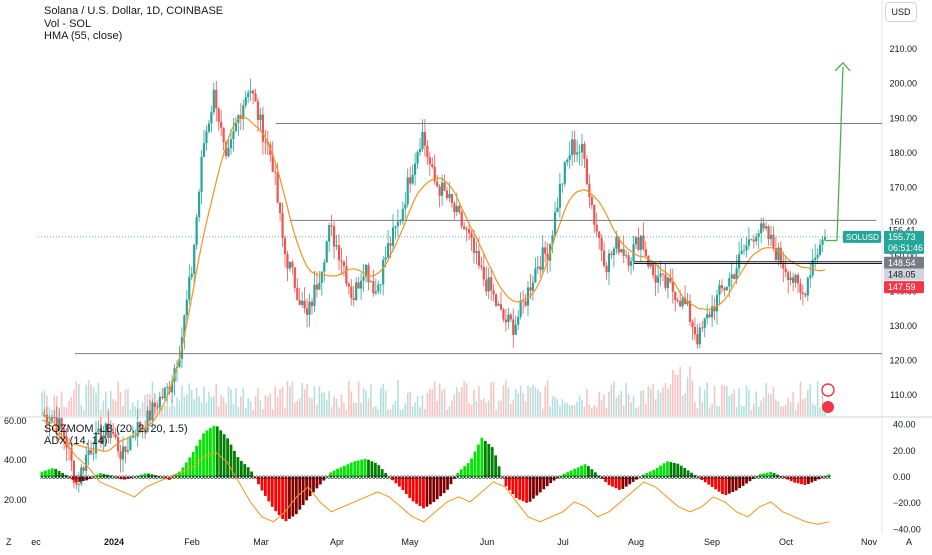 The width and height of the screenshot is (932, 555). Describe the element at coordinates (903, 153) in the screenshot. I see `price-axis-tick: 180.00` at that location.